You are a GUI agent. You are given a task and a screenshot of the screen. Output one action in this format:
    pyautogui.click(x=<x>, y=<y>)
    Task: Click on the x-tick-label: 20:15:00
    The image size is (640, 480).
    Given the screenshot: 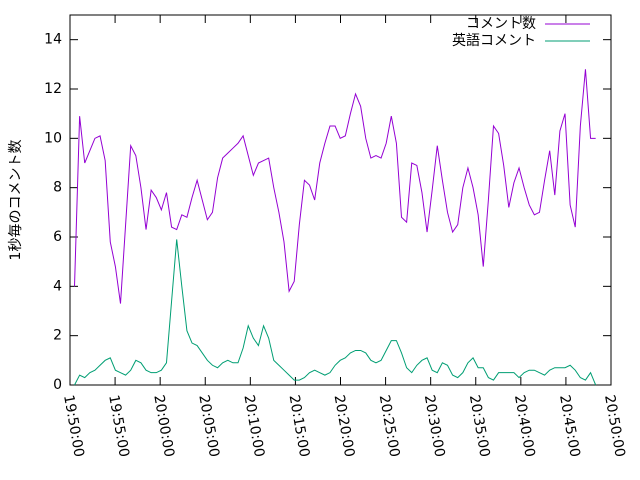 What is the action you would take?
    pyautogui.click(x=299, y=426)
    